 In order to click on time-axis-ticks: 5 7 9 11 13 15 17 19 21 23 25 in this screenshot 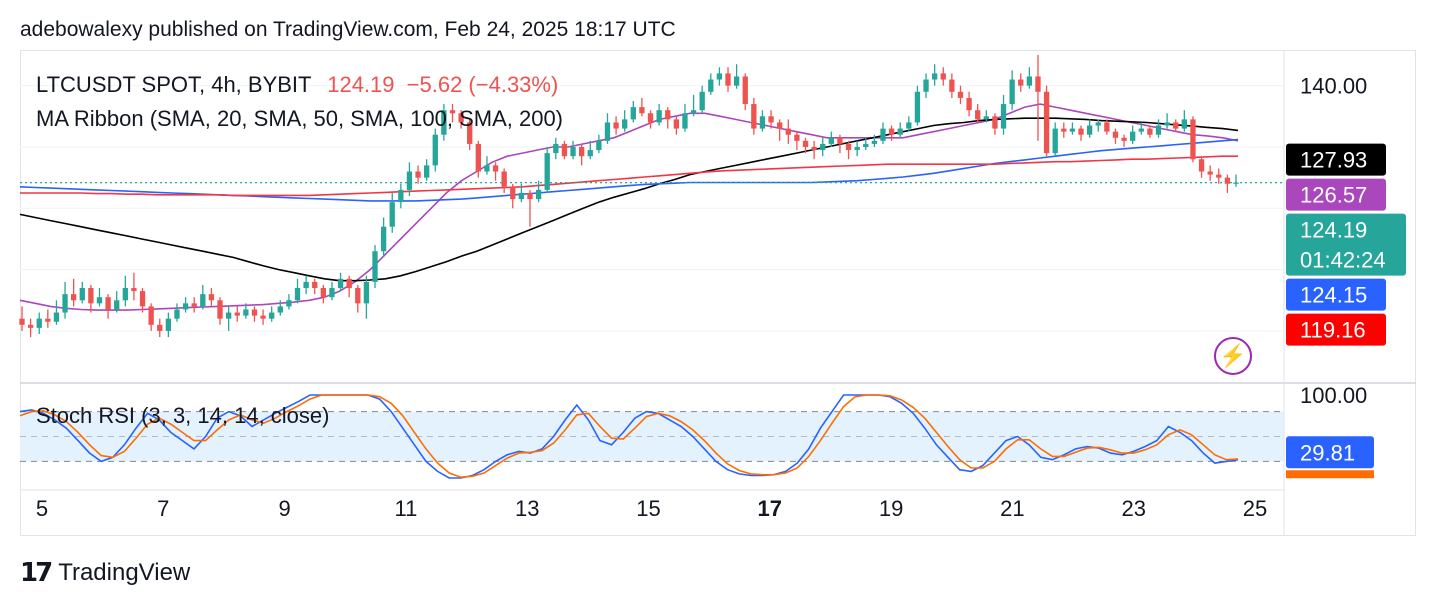, I will do `click(651, 508)`.